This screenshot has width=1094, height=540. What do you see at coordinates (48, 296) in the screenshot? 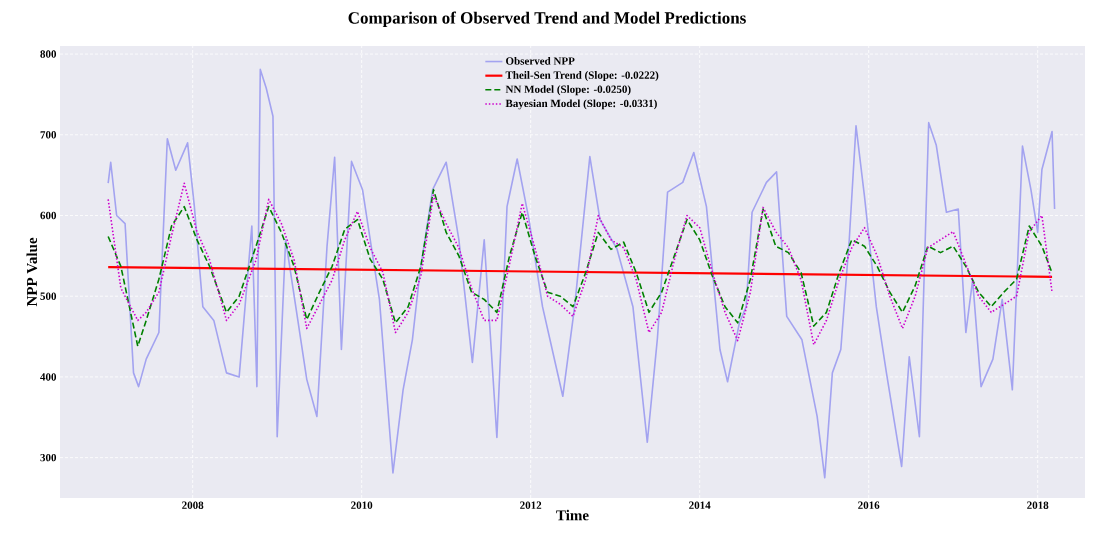
I see `y-tick-label: 500` at bounding box center [48, 296].